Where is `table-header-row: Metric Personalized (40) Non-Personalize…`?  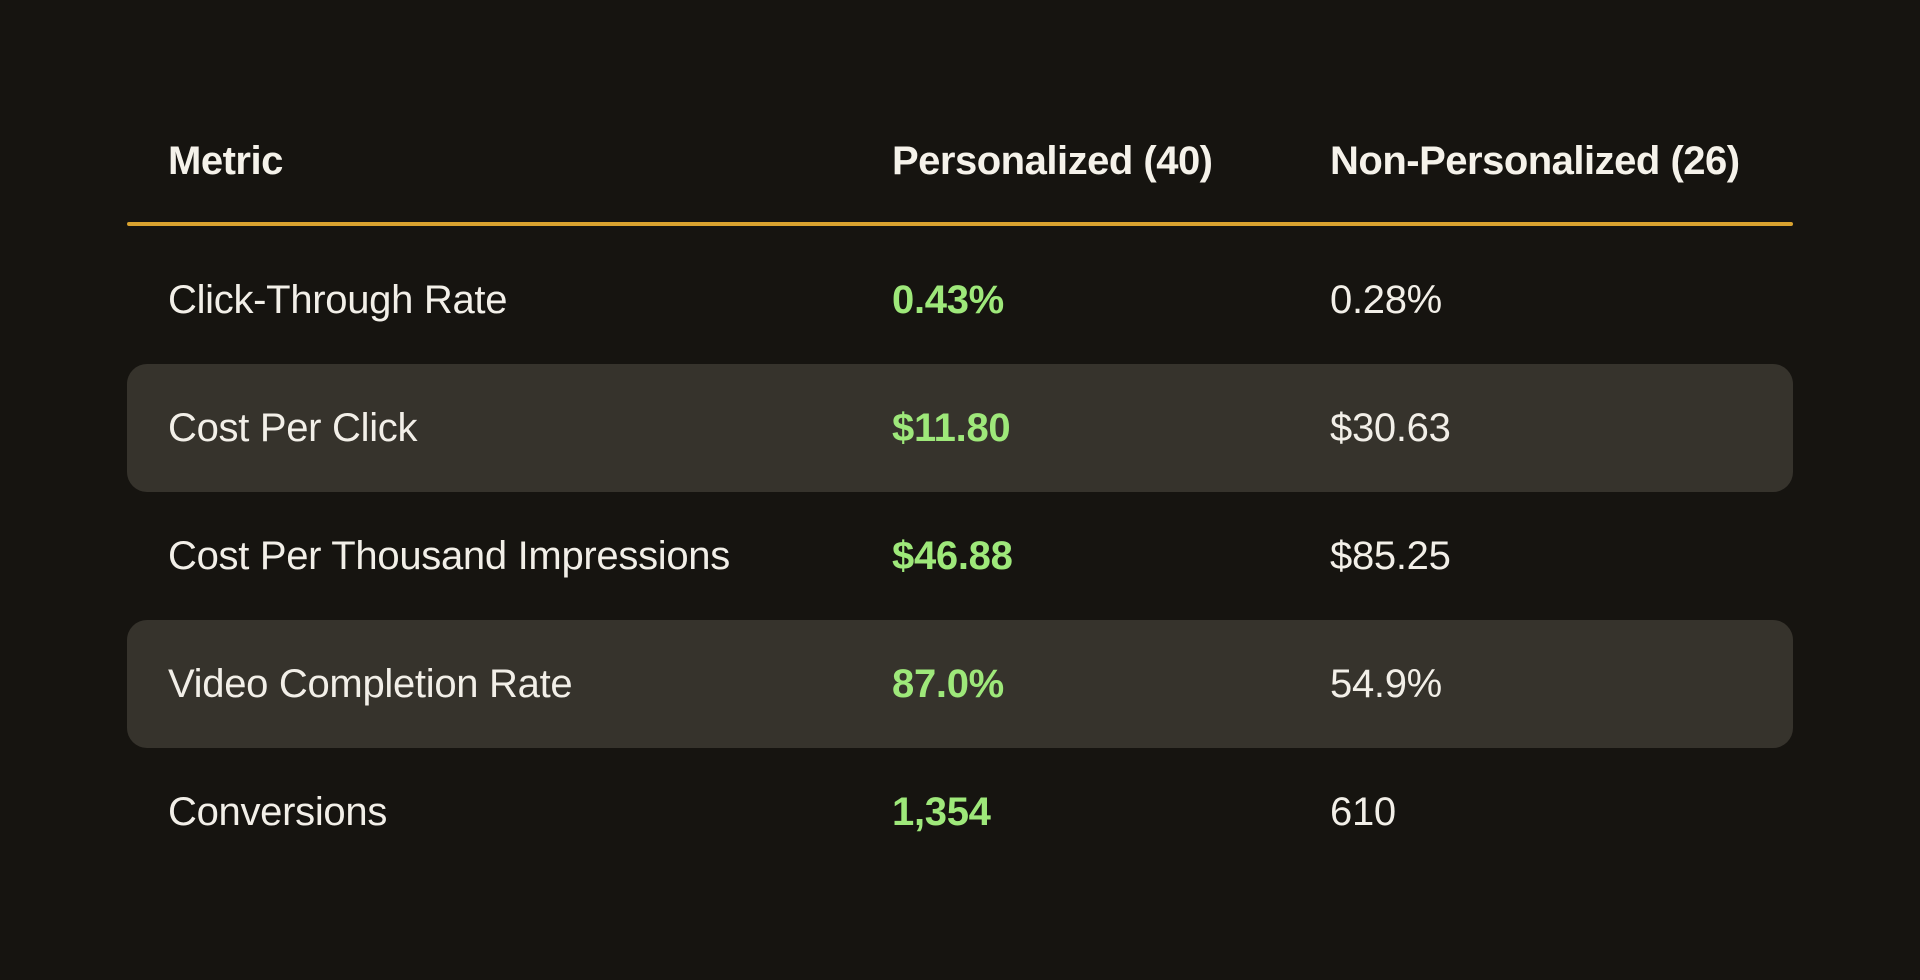 table-header-row: Metric Personalized (40) Non-Personalize… is located at coordinates (960, 161).